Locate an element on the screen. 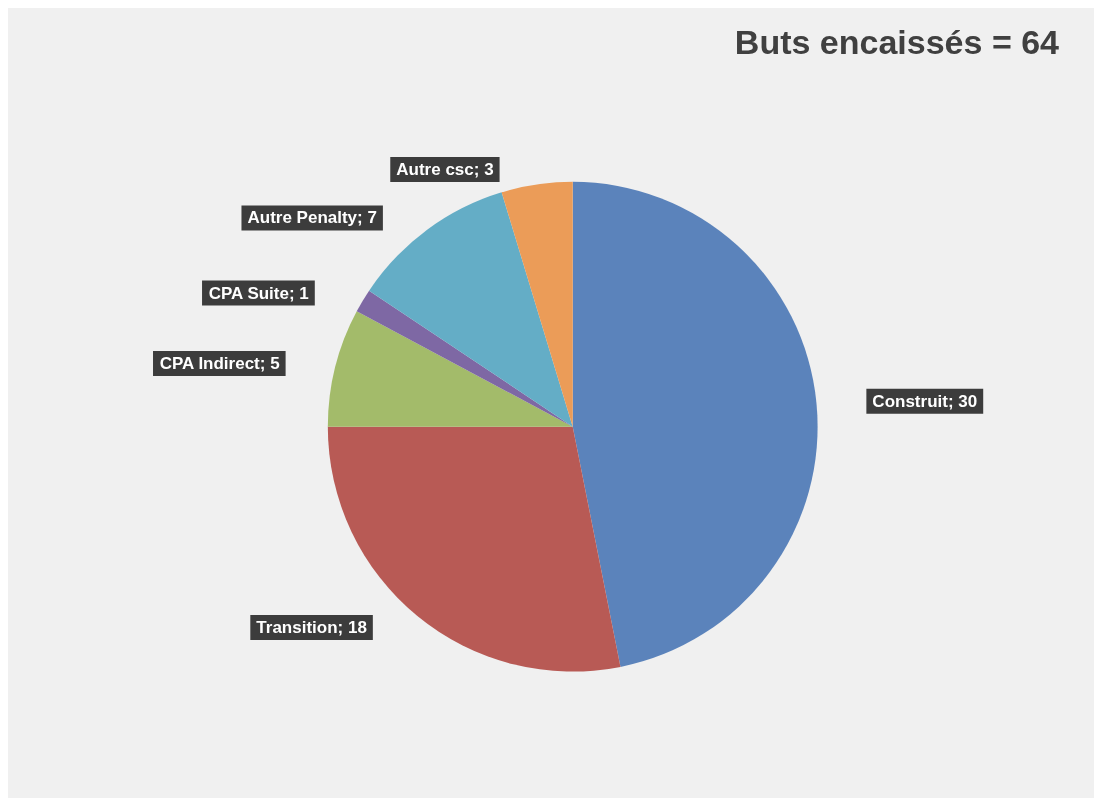 The width and height of the screenshot is (1102, 806). slice-label: Autre csc is located at coordinates (435, 170).